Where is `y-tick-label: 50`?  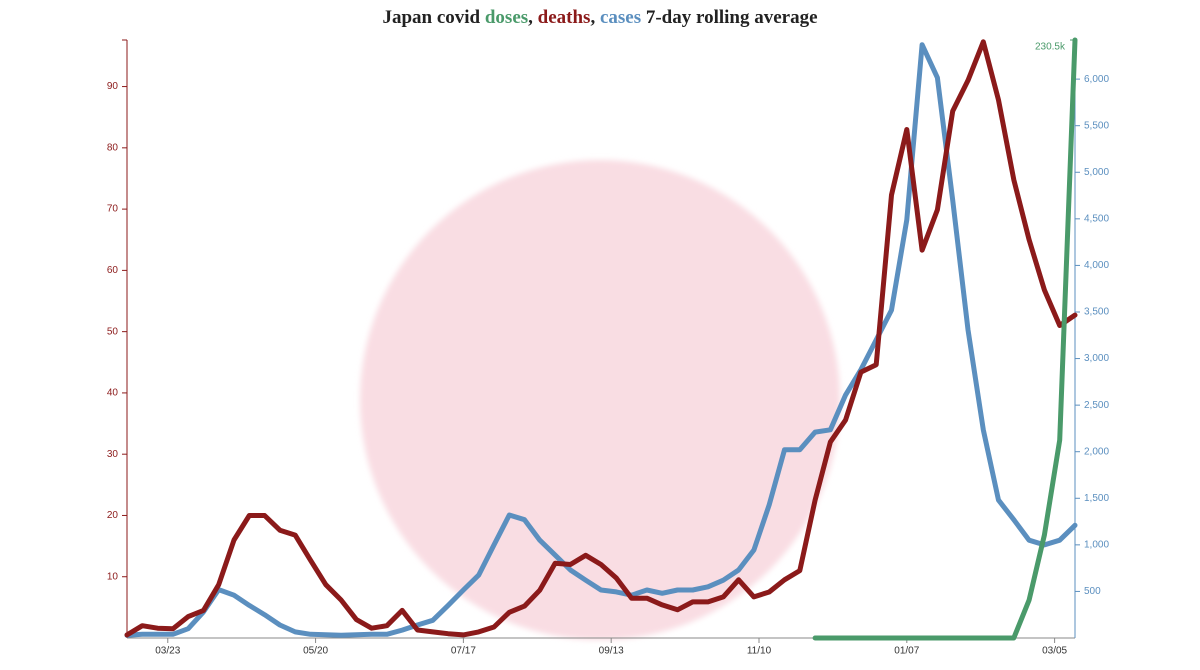
y-tick-label: 50 is located at coordinates (113, 331).